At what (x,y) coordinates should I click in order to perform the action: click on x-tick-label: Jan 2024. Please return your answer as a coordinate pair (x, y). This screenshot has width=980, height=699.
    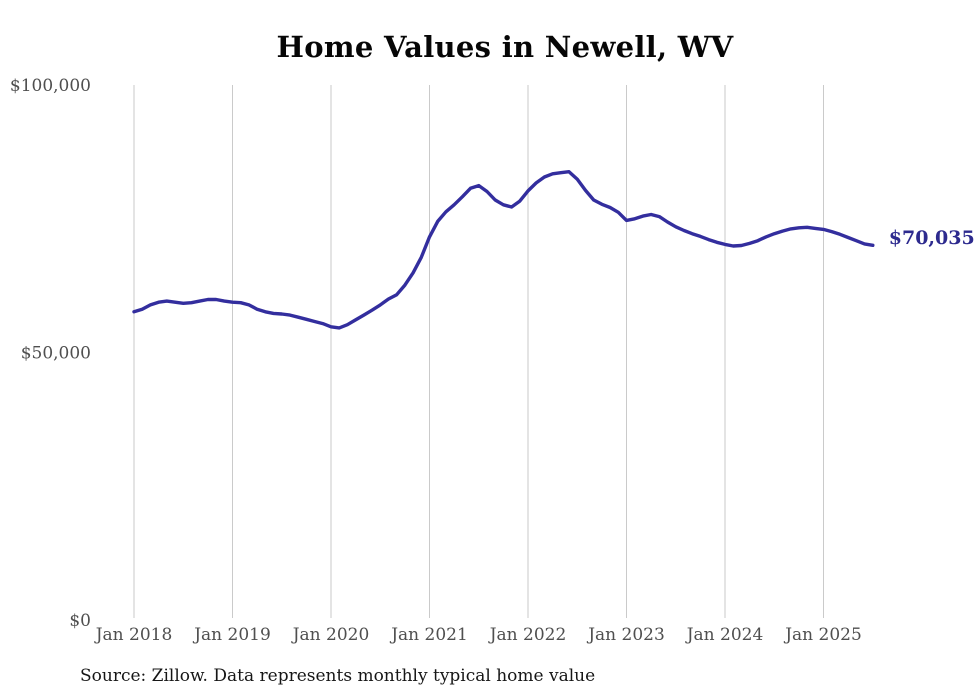
    Looking at the image, I should click on (724, 635).